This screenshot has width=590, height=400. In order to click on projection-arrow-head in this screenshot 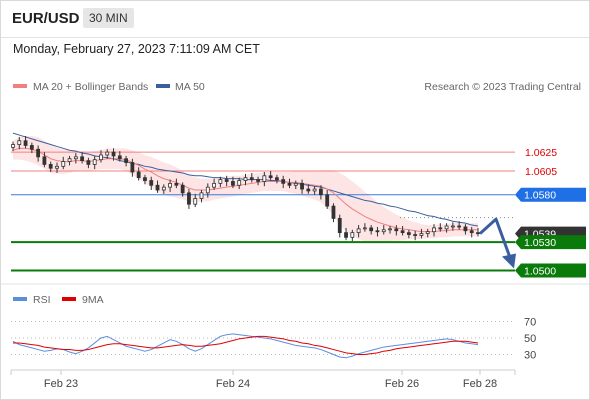, I will do `click(509, 261)`.